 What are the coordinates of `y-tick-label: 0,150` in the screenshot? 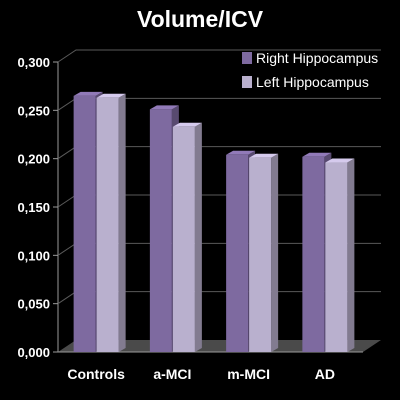 It's located at (33, 207).